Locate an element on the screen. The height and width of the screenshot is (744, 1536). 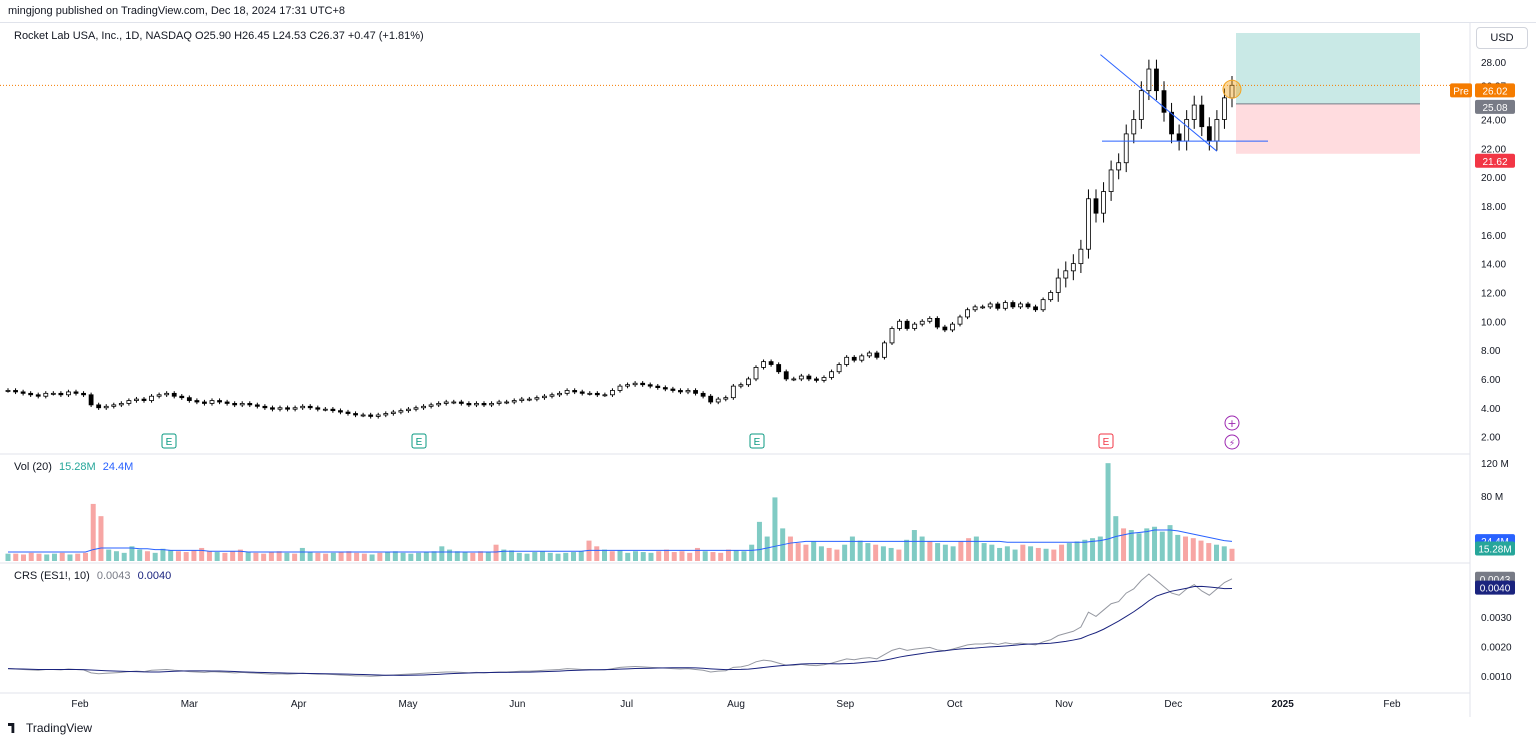
entry-price-tag: 25.08 is located at coordinates (1494, 108).